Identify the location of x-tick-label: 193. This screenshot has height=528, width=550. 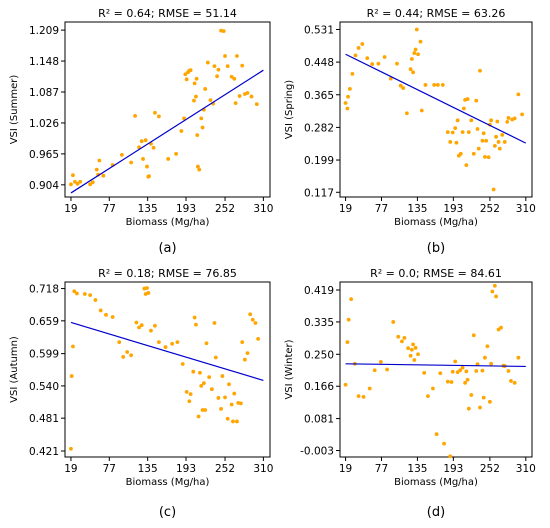
(186, 209).